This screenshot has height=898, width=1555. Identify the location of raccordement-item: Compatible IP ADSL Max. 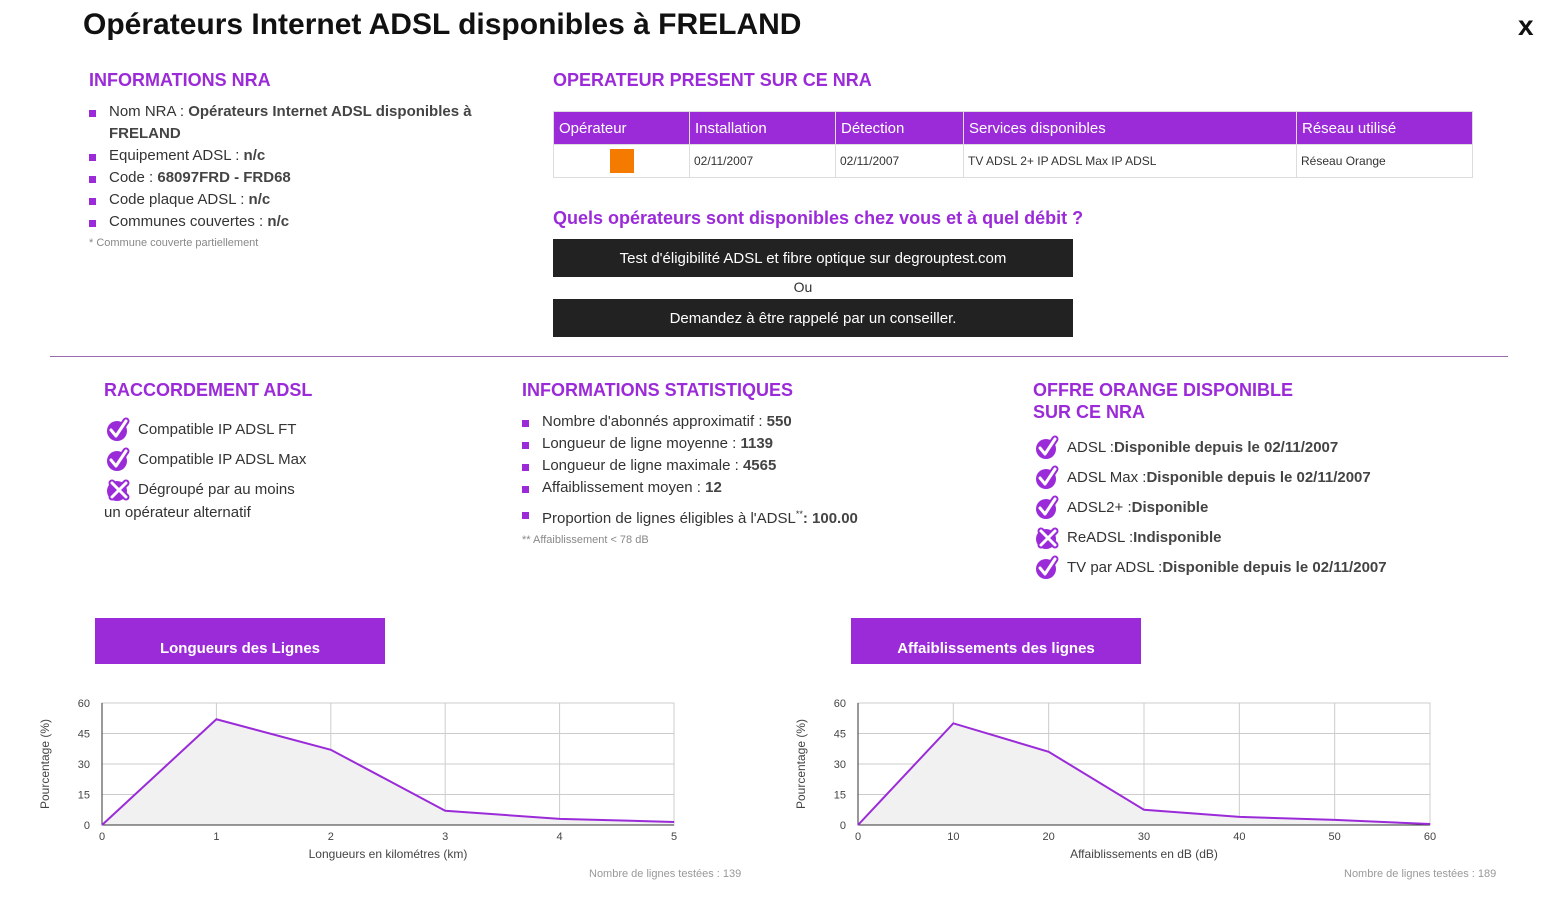
(208, 460).